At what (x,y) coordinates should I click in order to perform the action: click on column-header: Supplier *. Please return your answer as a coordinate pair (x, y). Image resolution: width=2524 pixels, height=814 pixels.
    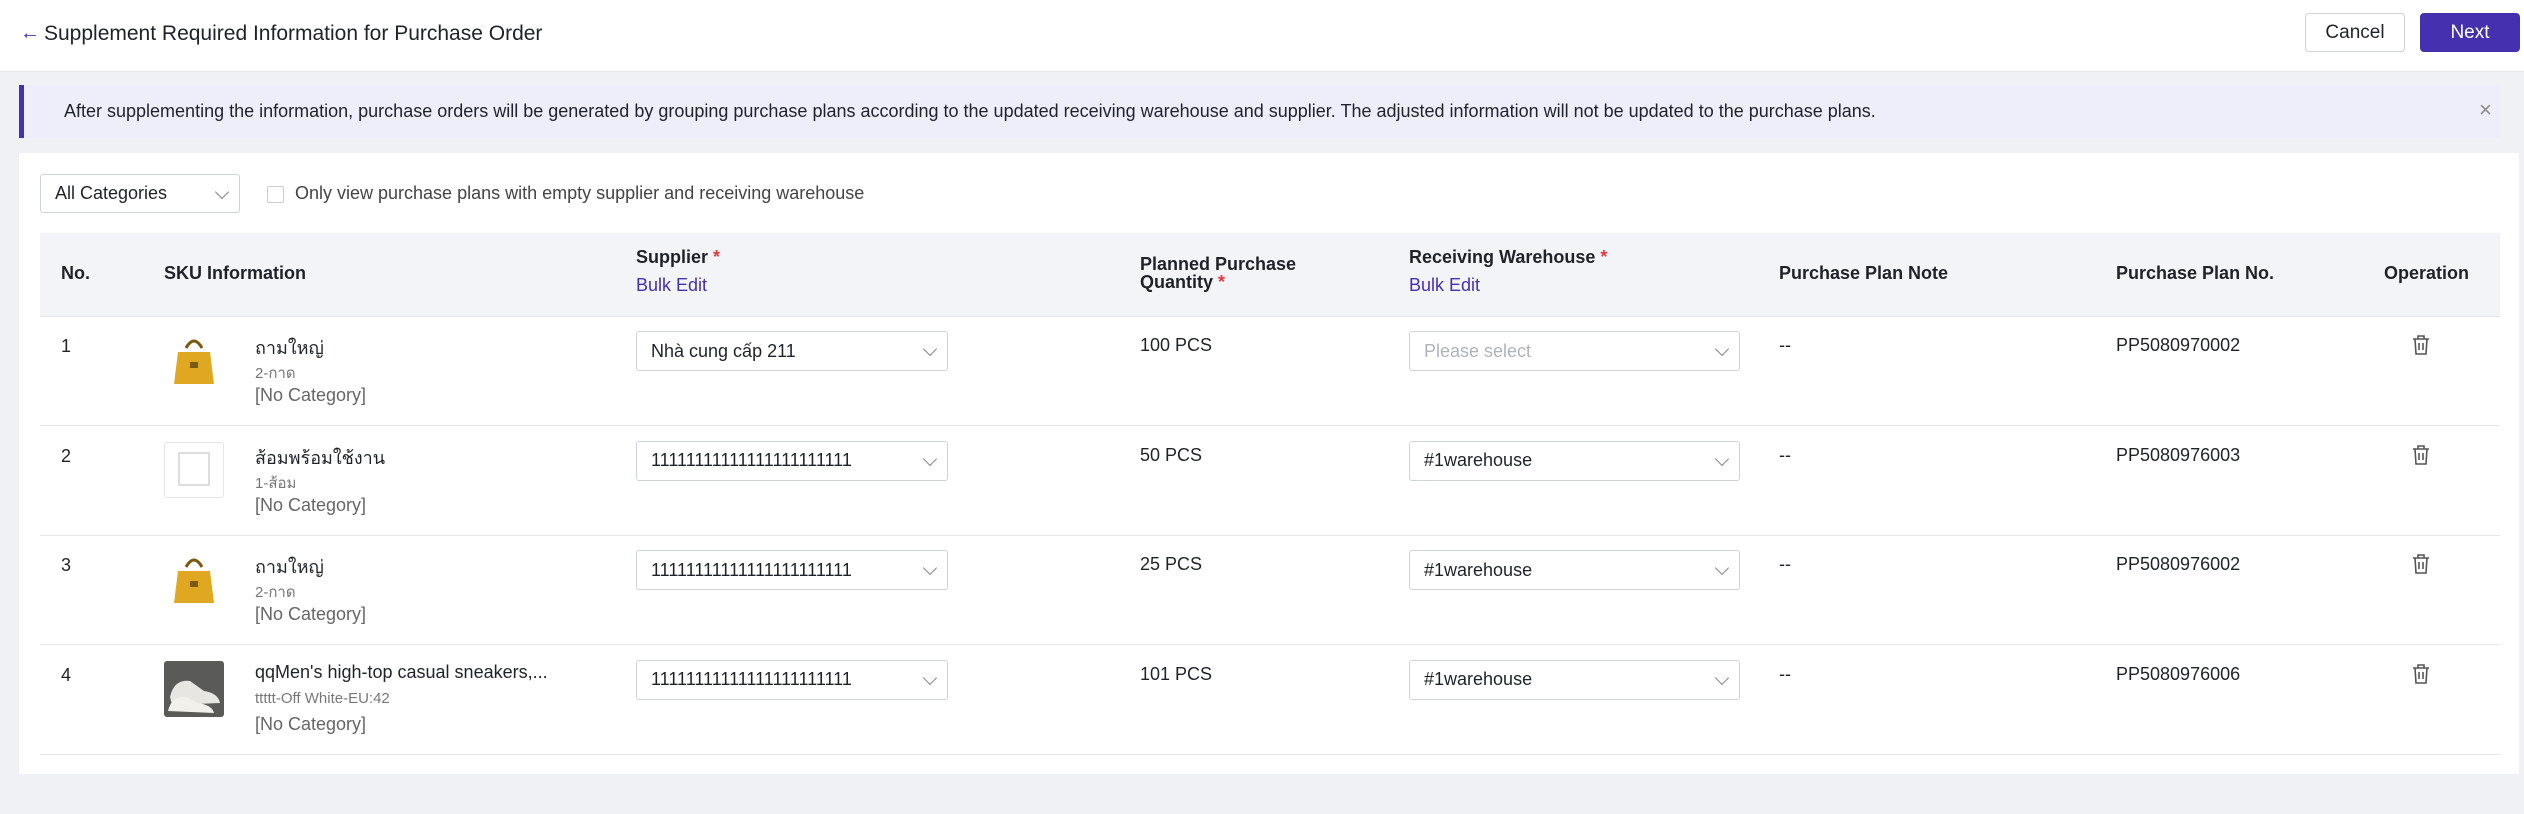
    Looking at the image, I should click on (678, 257).